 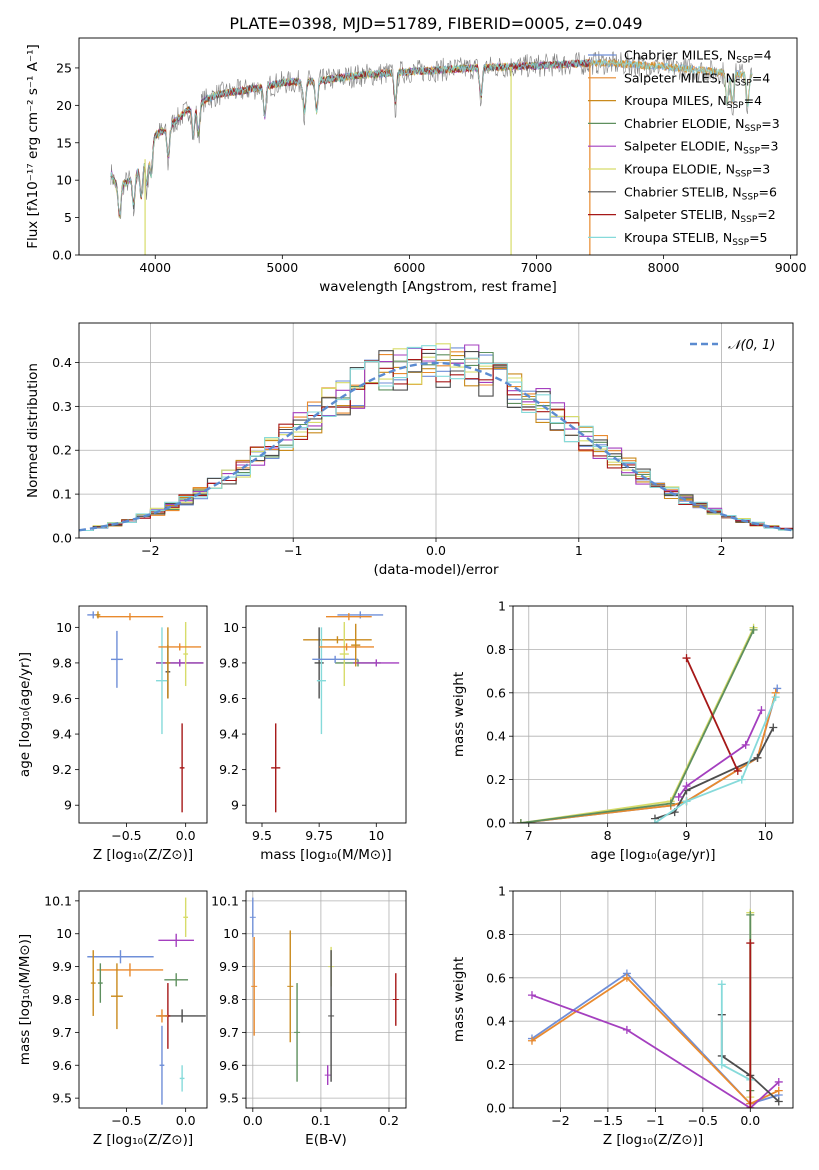 I want to click on x-axis-label: age [log₁₀(age/yr)], so click(x=652, y=855).